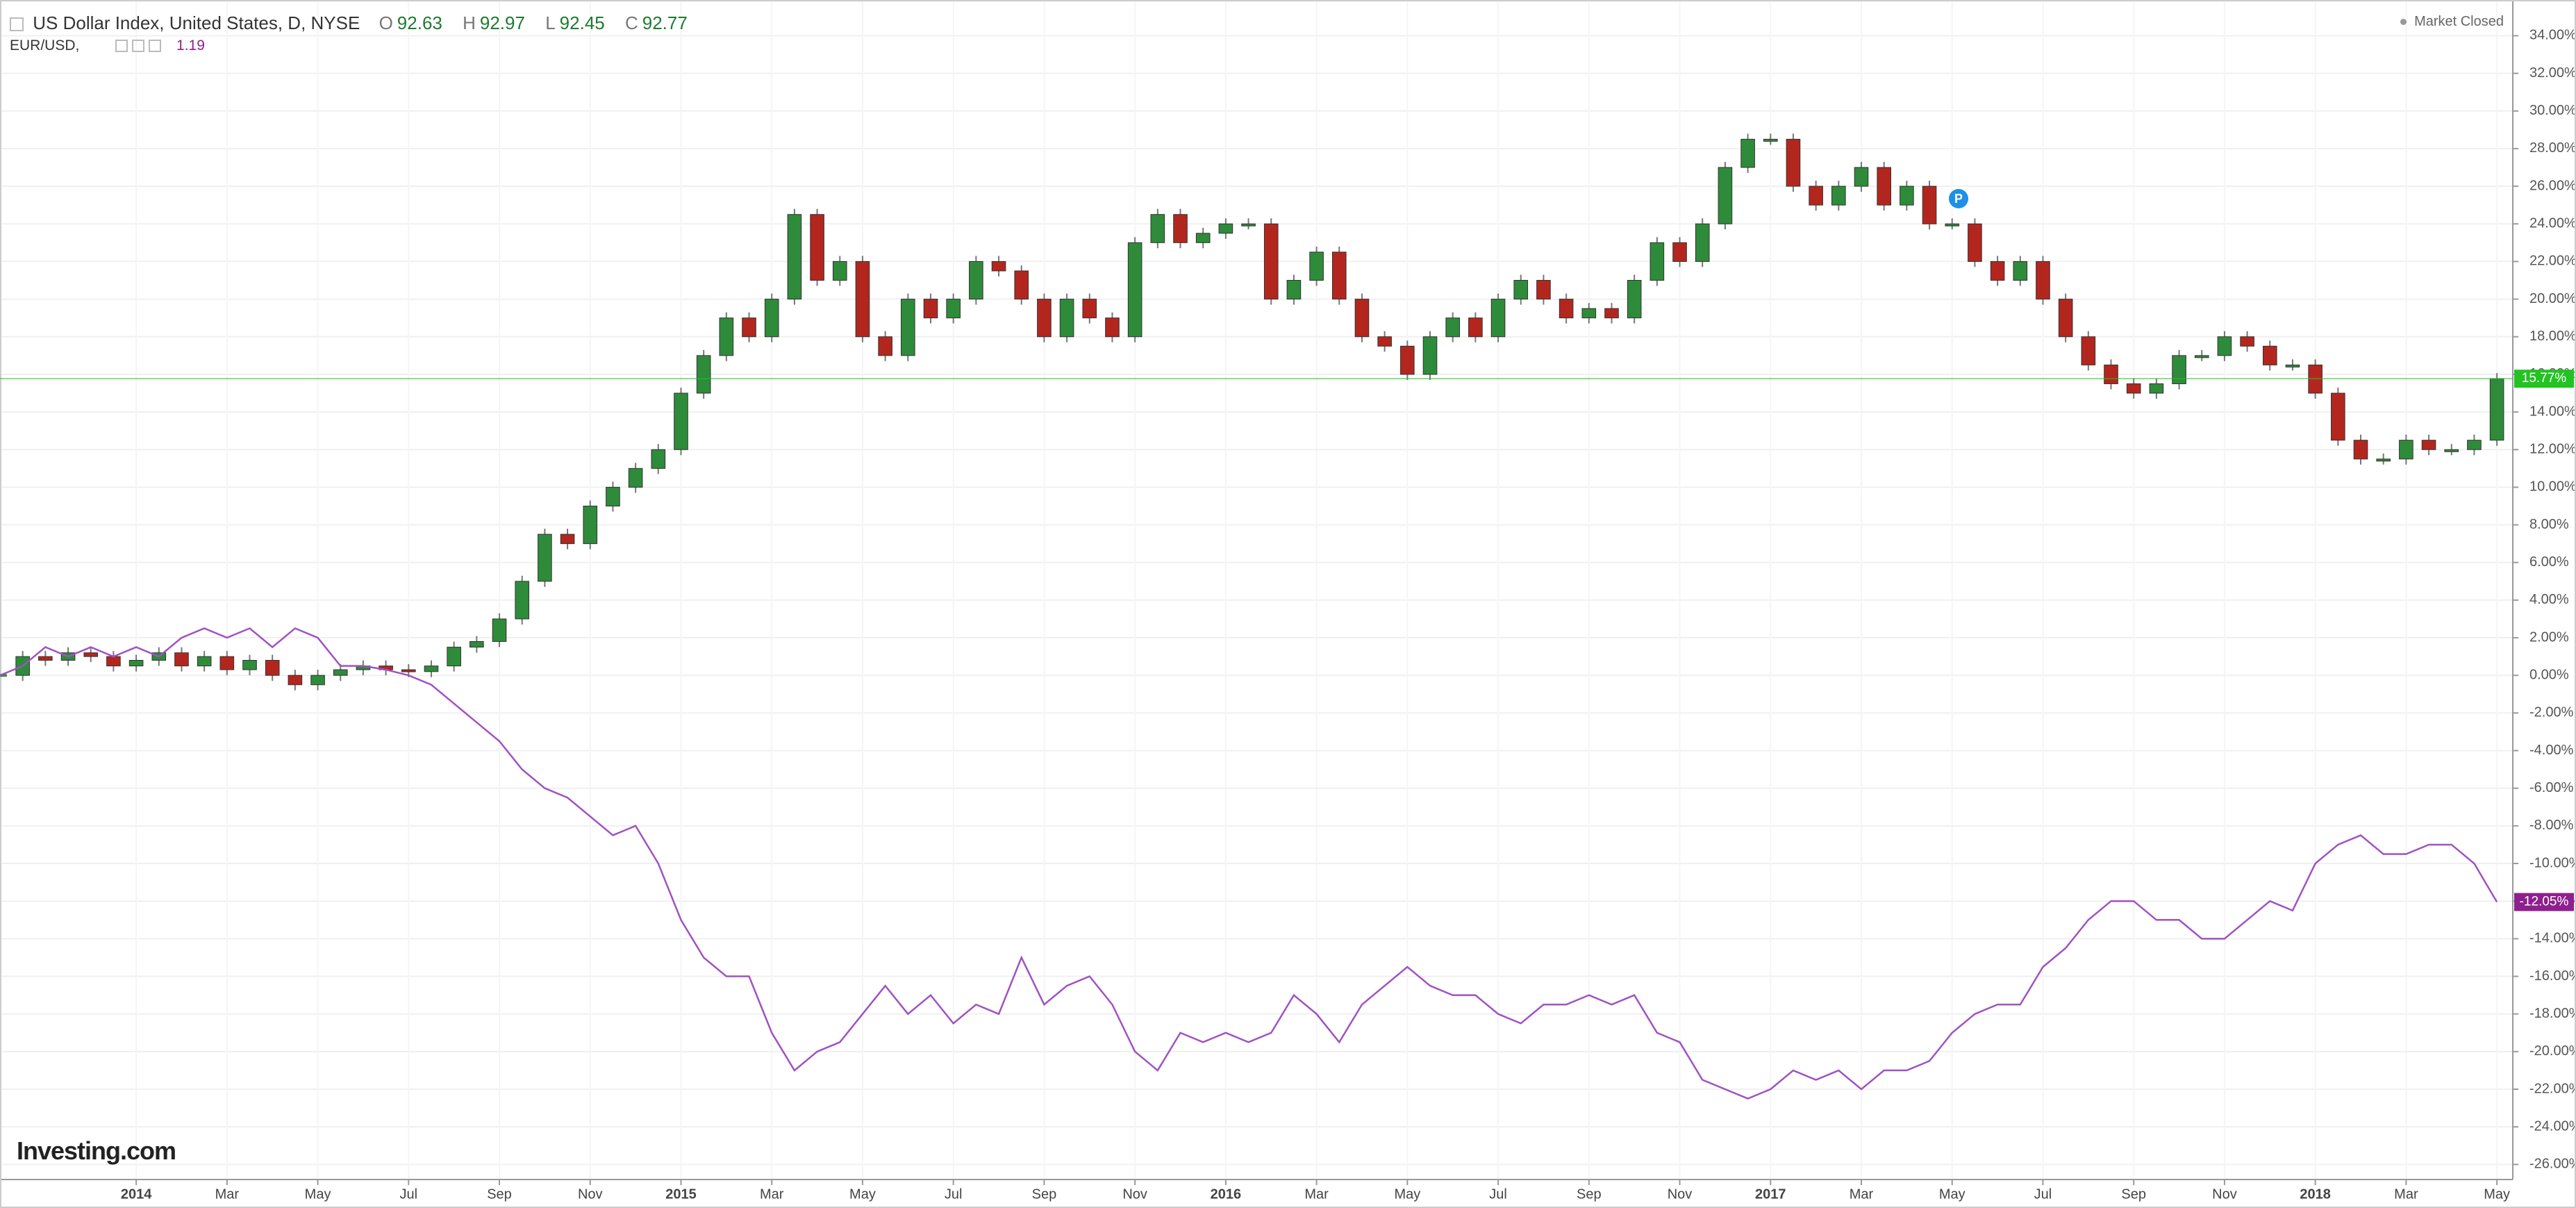 The width and height of the screenshot is (2576, 1208). Describe the element at coordinates (2551, 713) in the screenshot. I see `y-tick-label: -2.00%` at that location.